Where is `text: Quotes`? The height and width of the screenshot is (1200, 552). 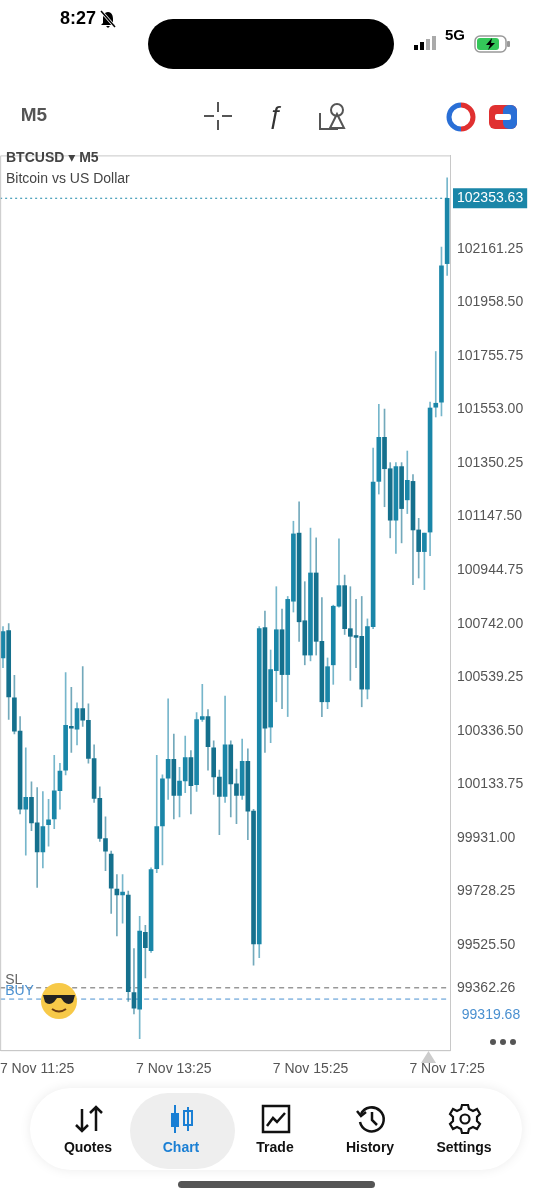
text: Quotes is located at coordinates (88, 1147).